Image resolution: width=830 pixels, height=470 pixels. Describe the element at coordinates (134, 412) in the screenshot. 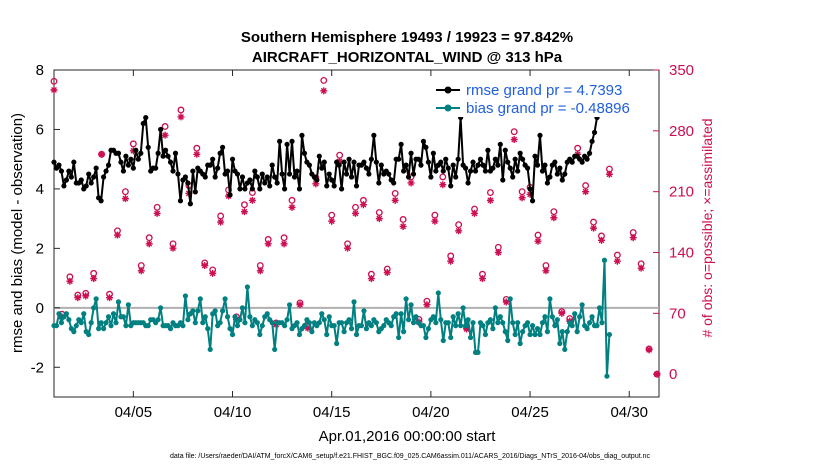

I see `x-tick-label: 04/05` at that location.